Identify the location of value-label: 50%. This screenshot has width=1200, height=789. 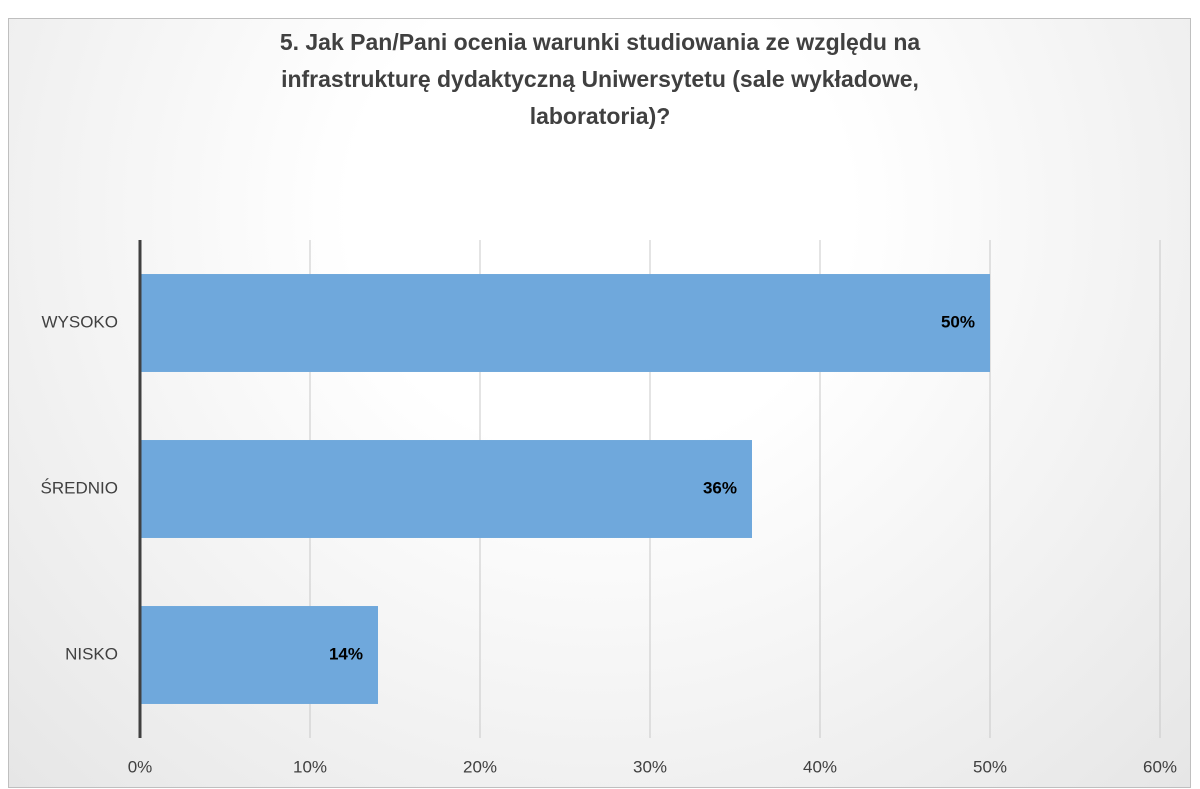
(958, 321).